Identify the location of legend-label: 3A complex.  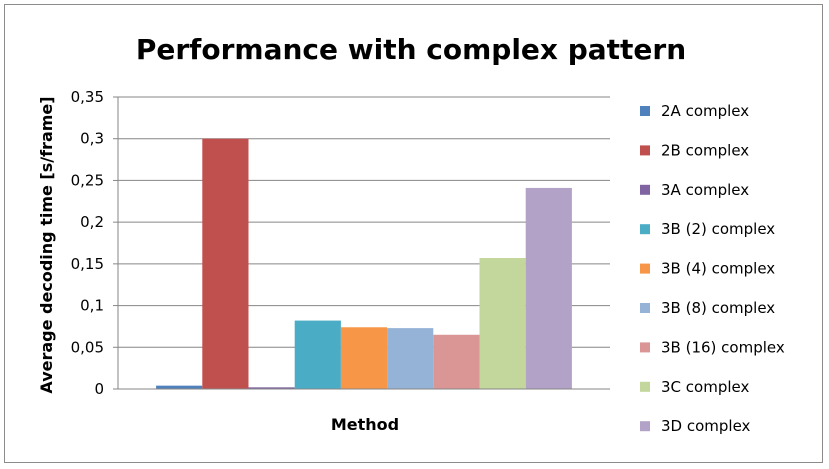
(705, 190).